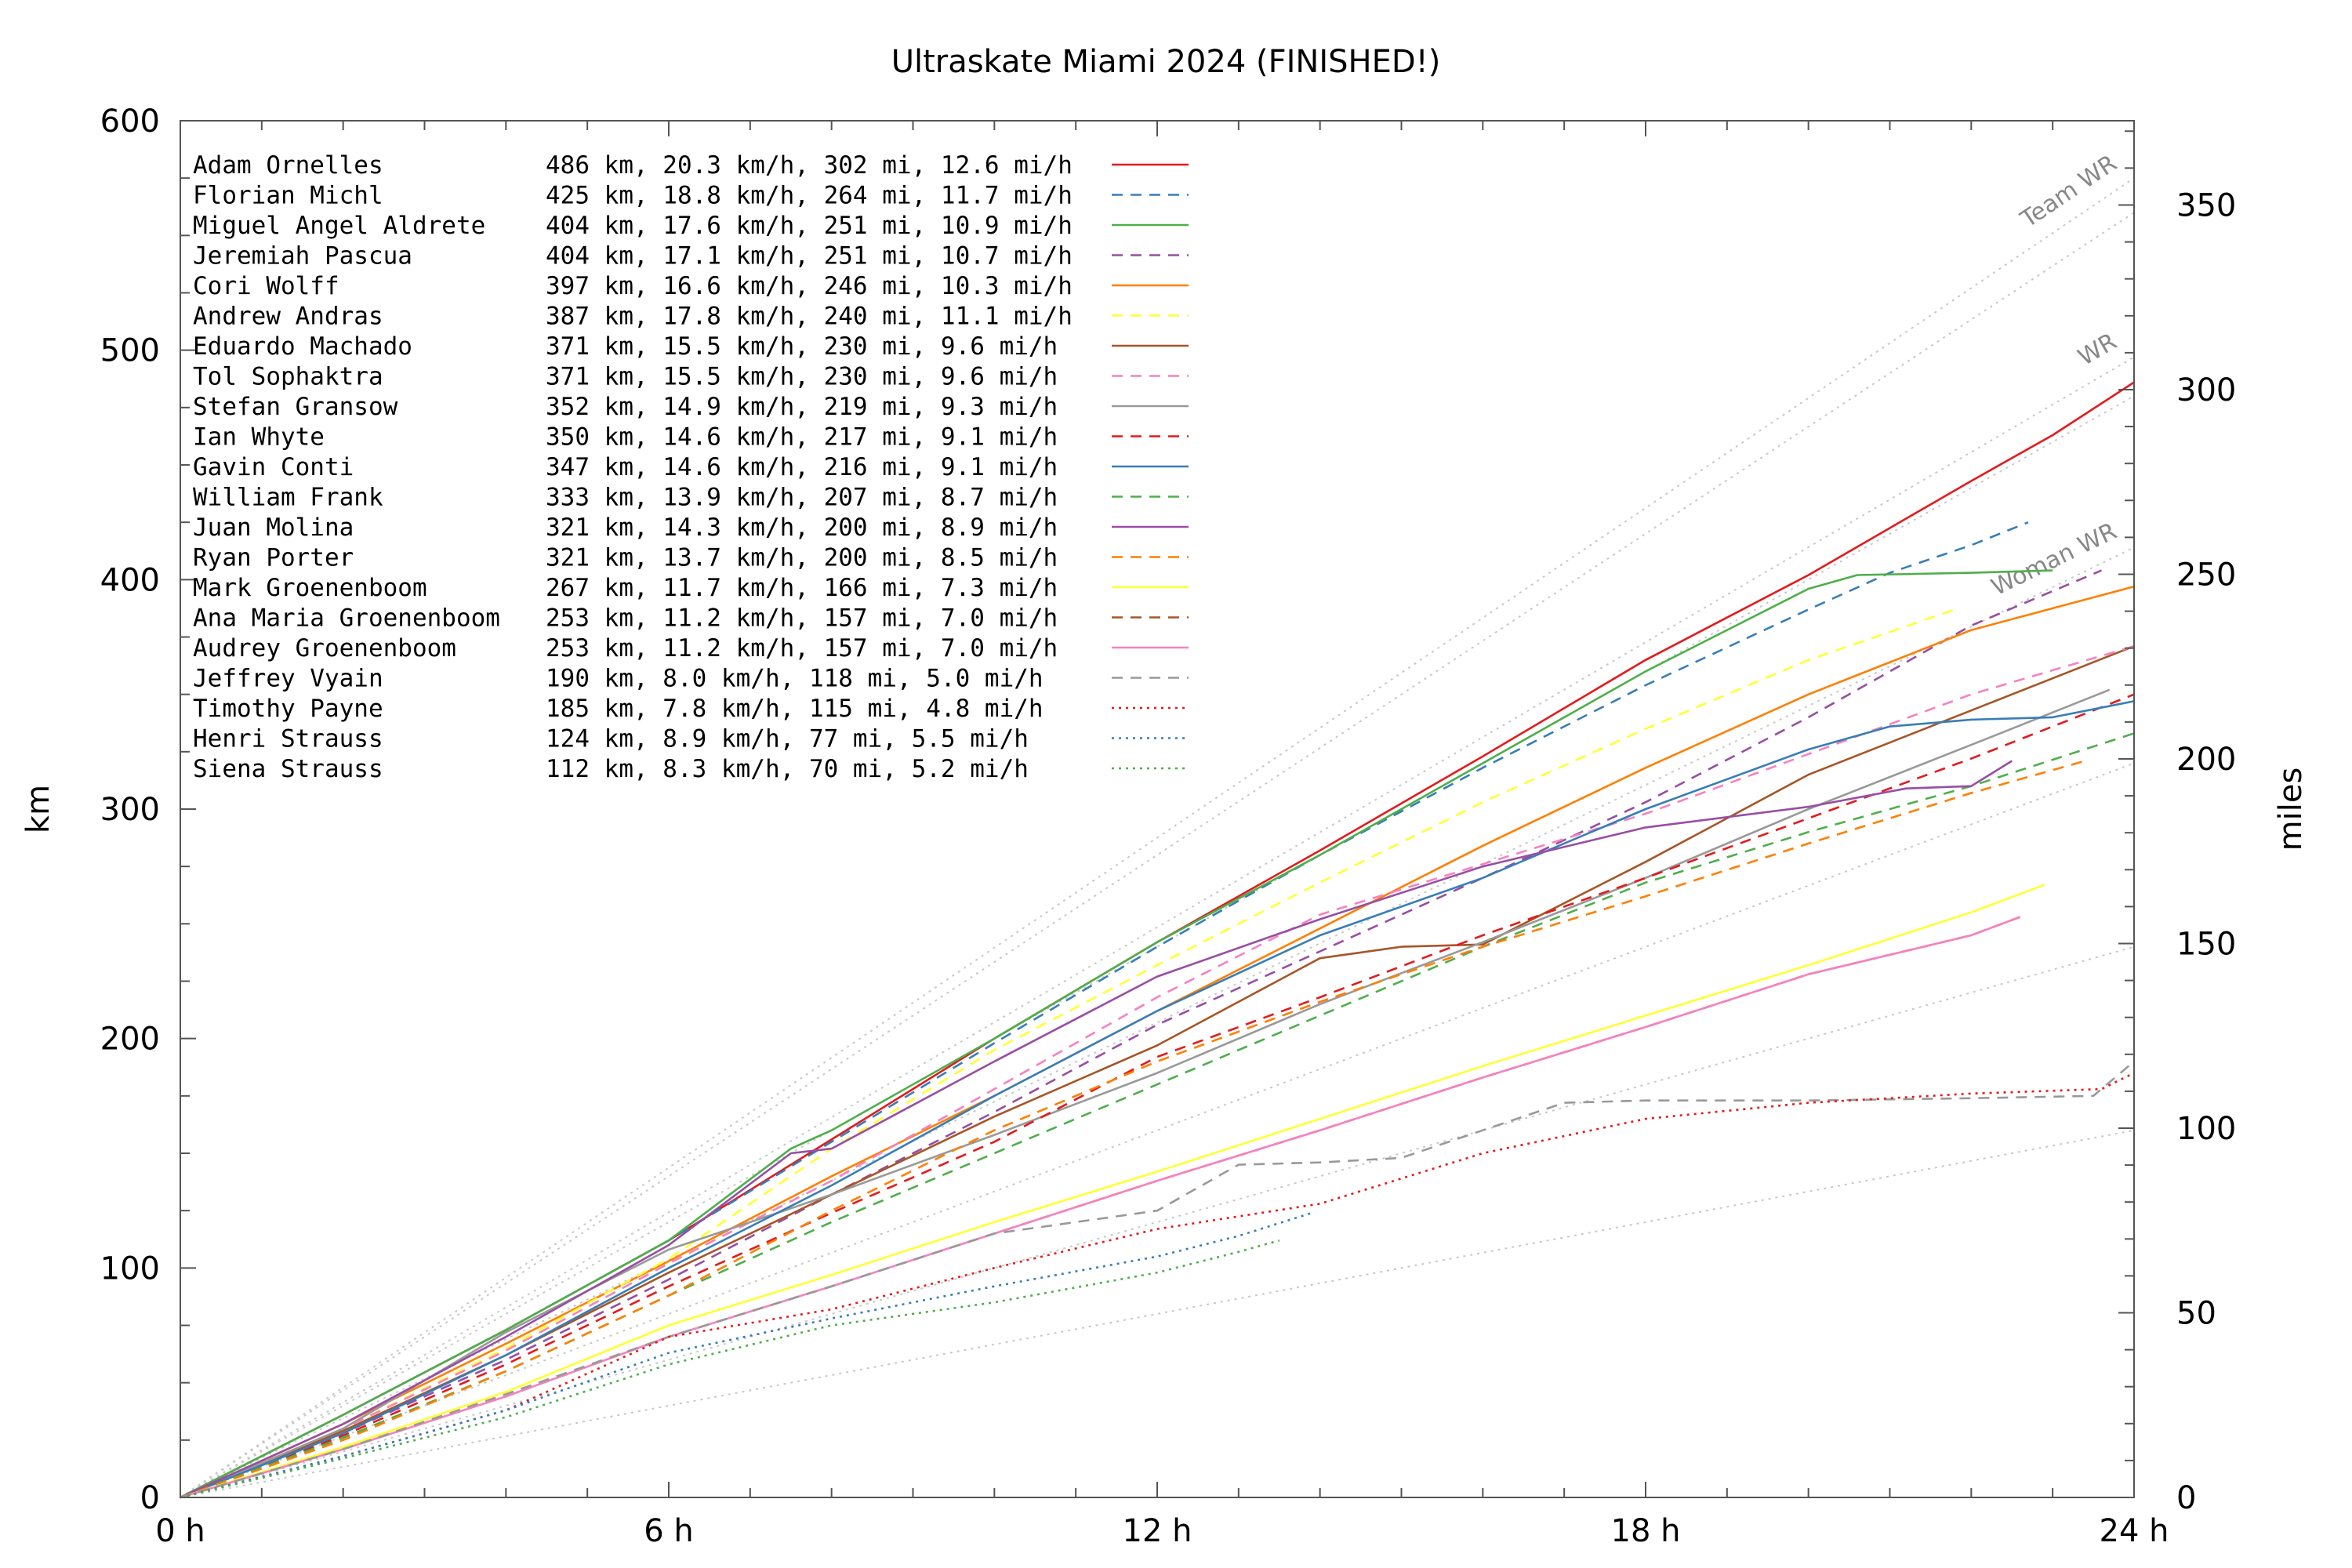  What do you see at coordinates (1646, 1531) in the screenshot?
I see `x-tick-label: 18 h` at bounding box center [1646, 1531].